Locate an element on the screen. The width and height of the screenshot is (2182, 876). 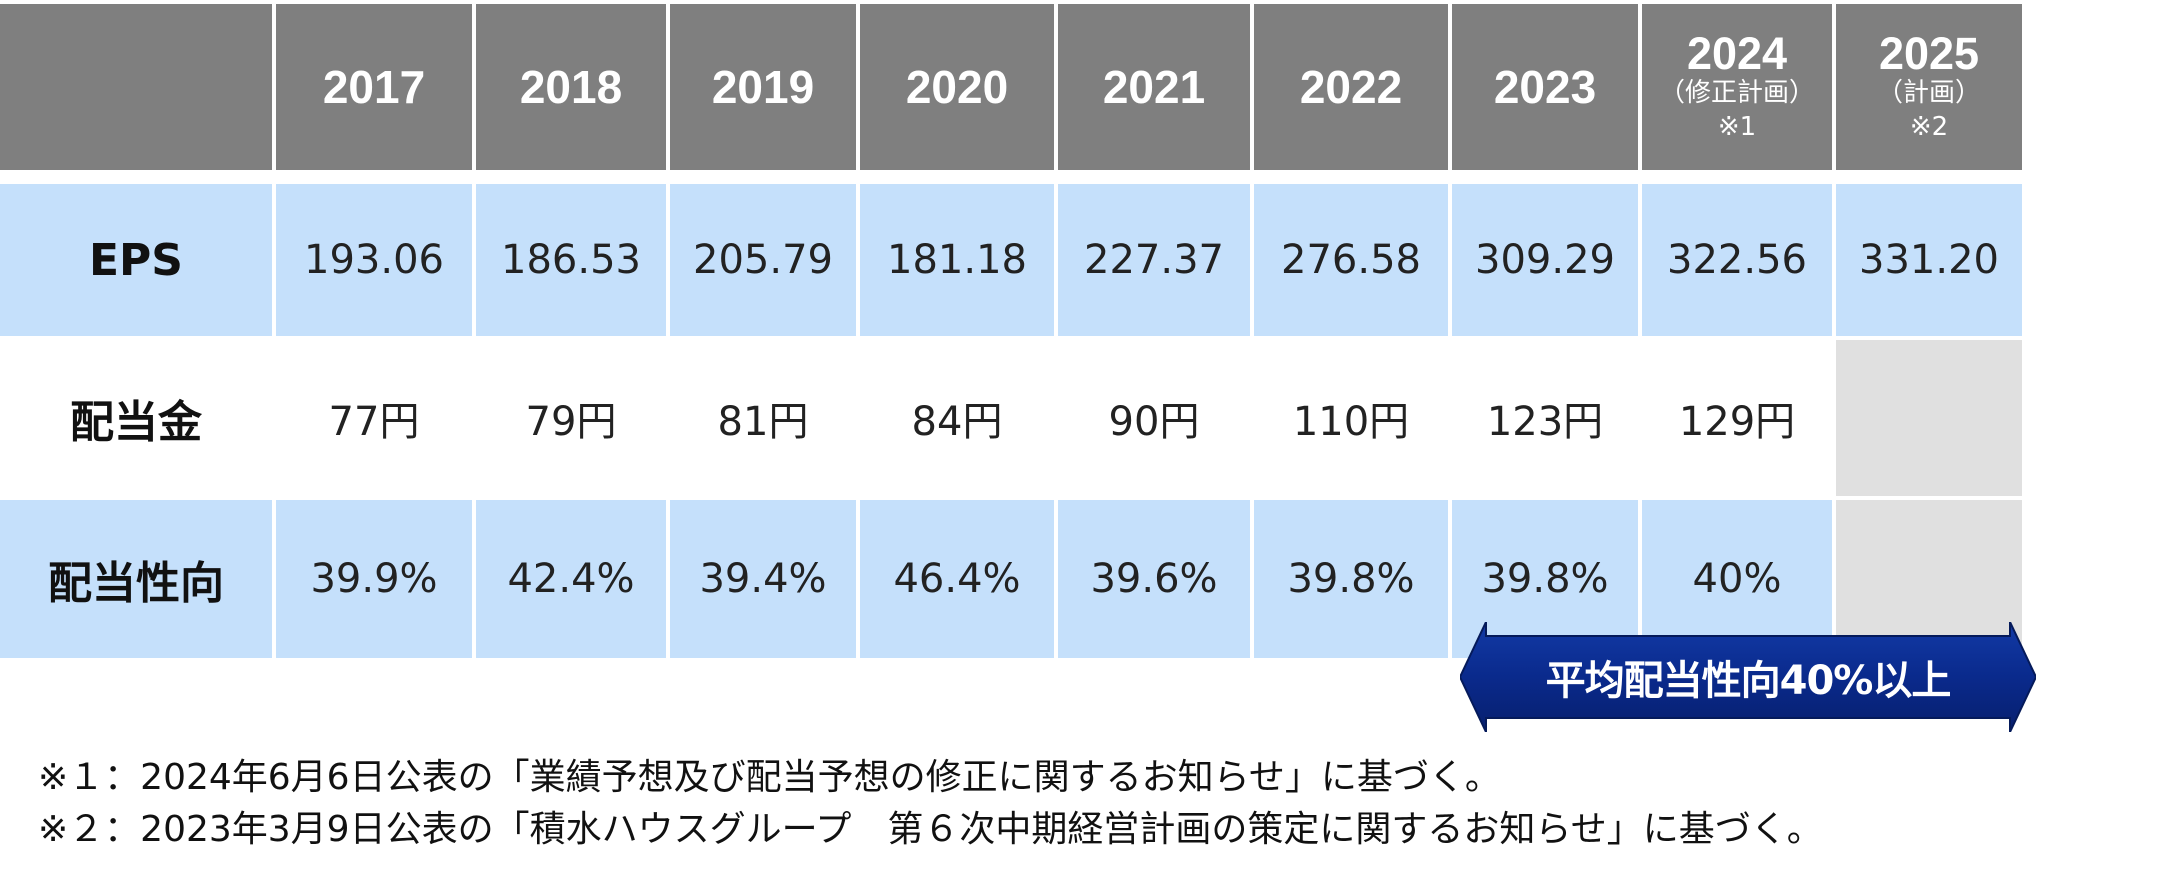
row-label: 配当性向 is located at coordinates (136, 583).